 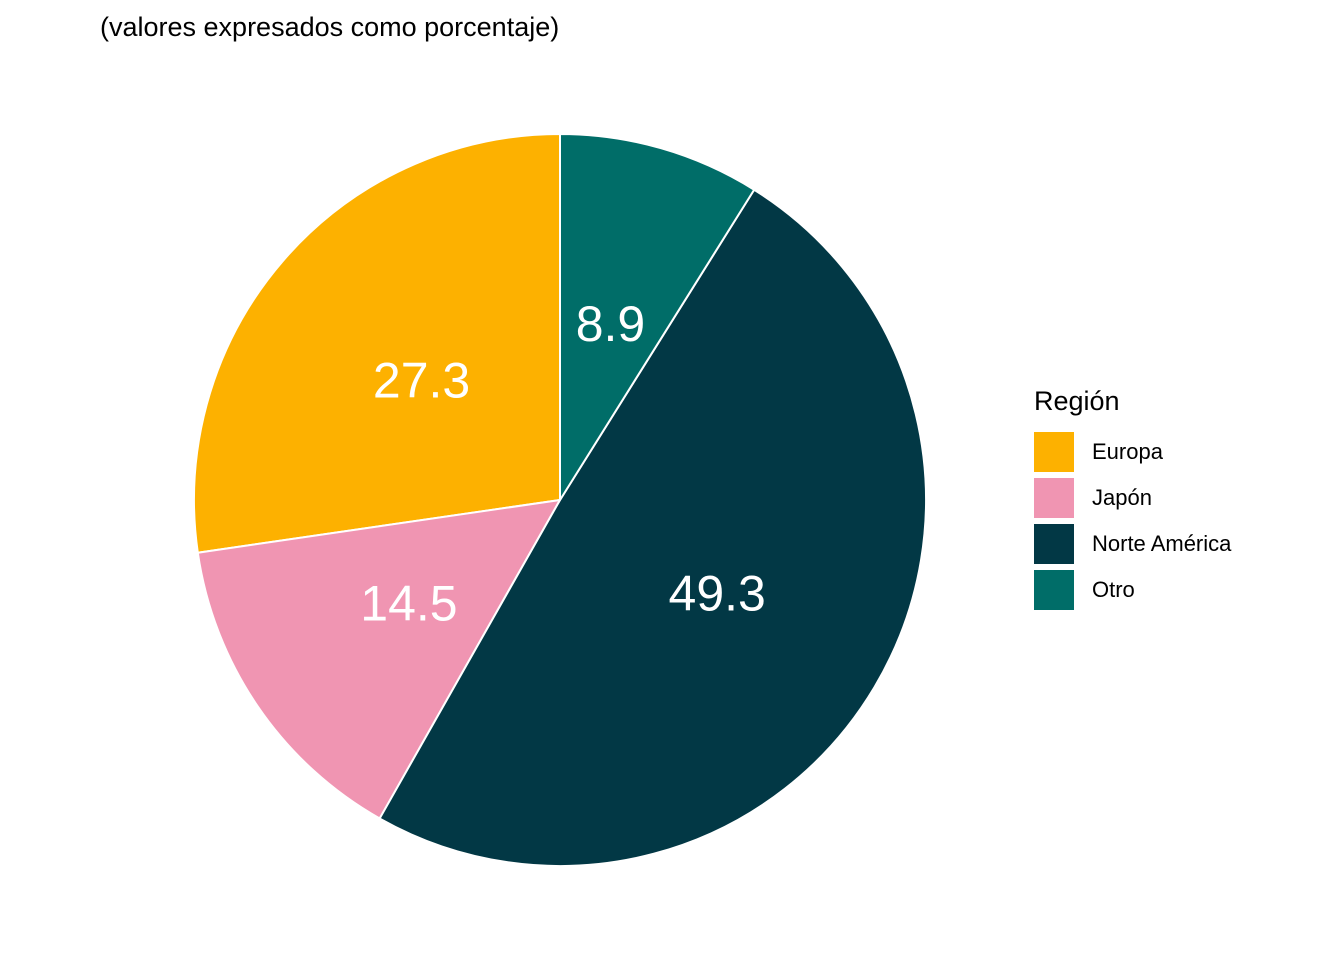 What do you see at coordinates (421, 380) in the screenshot?
I see `slice-label-europa: 27.3` at bounding box center [421, 380].